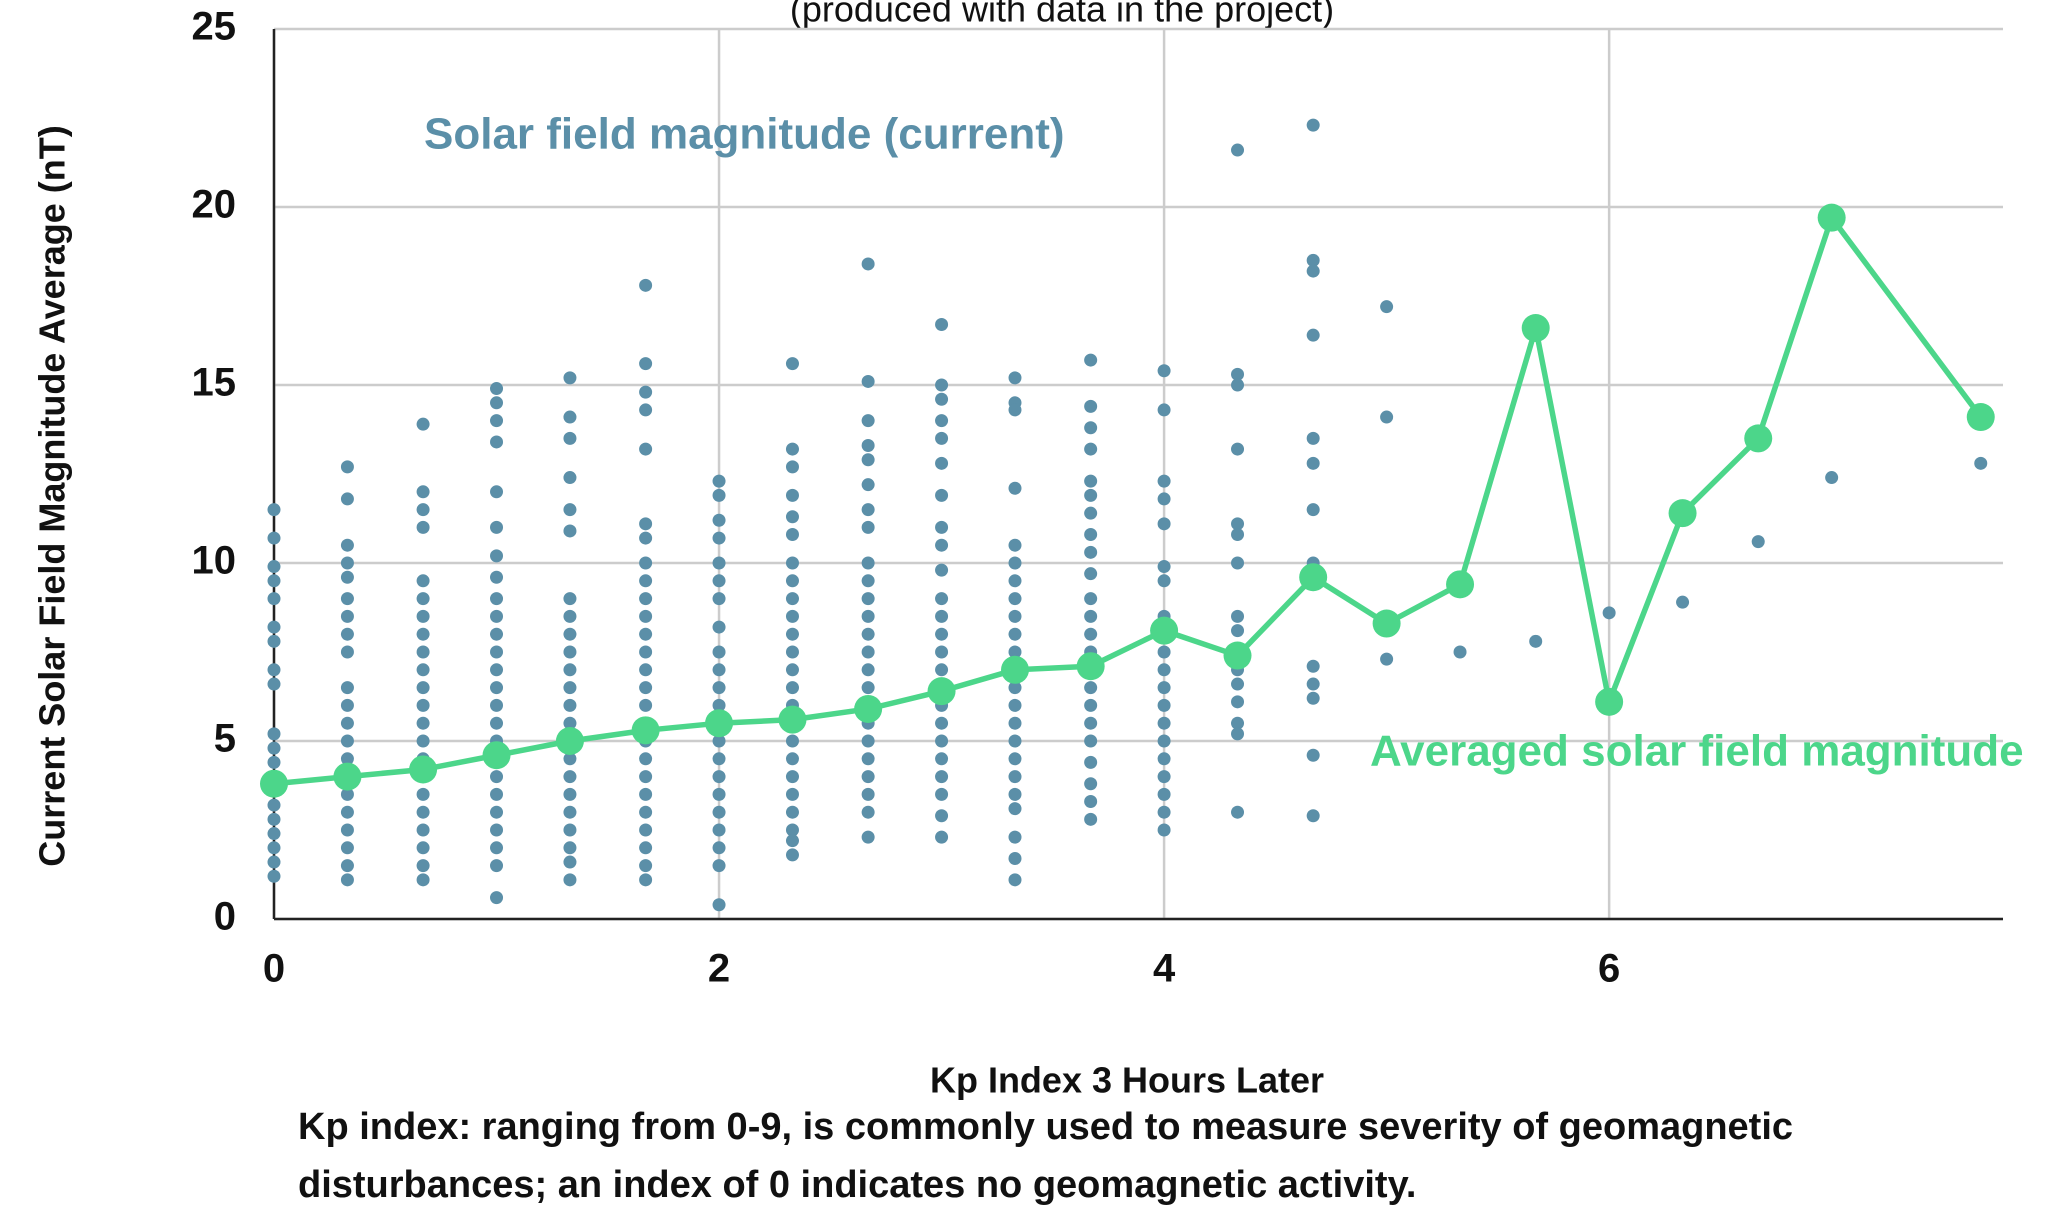 The width and height of the screenshot is (2046, 1209). What do you see at coordinates (214, 561) in the screenshot?
I see `y-tick-label: 10` at bounding box center [214, 561].